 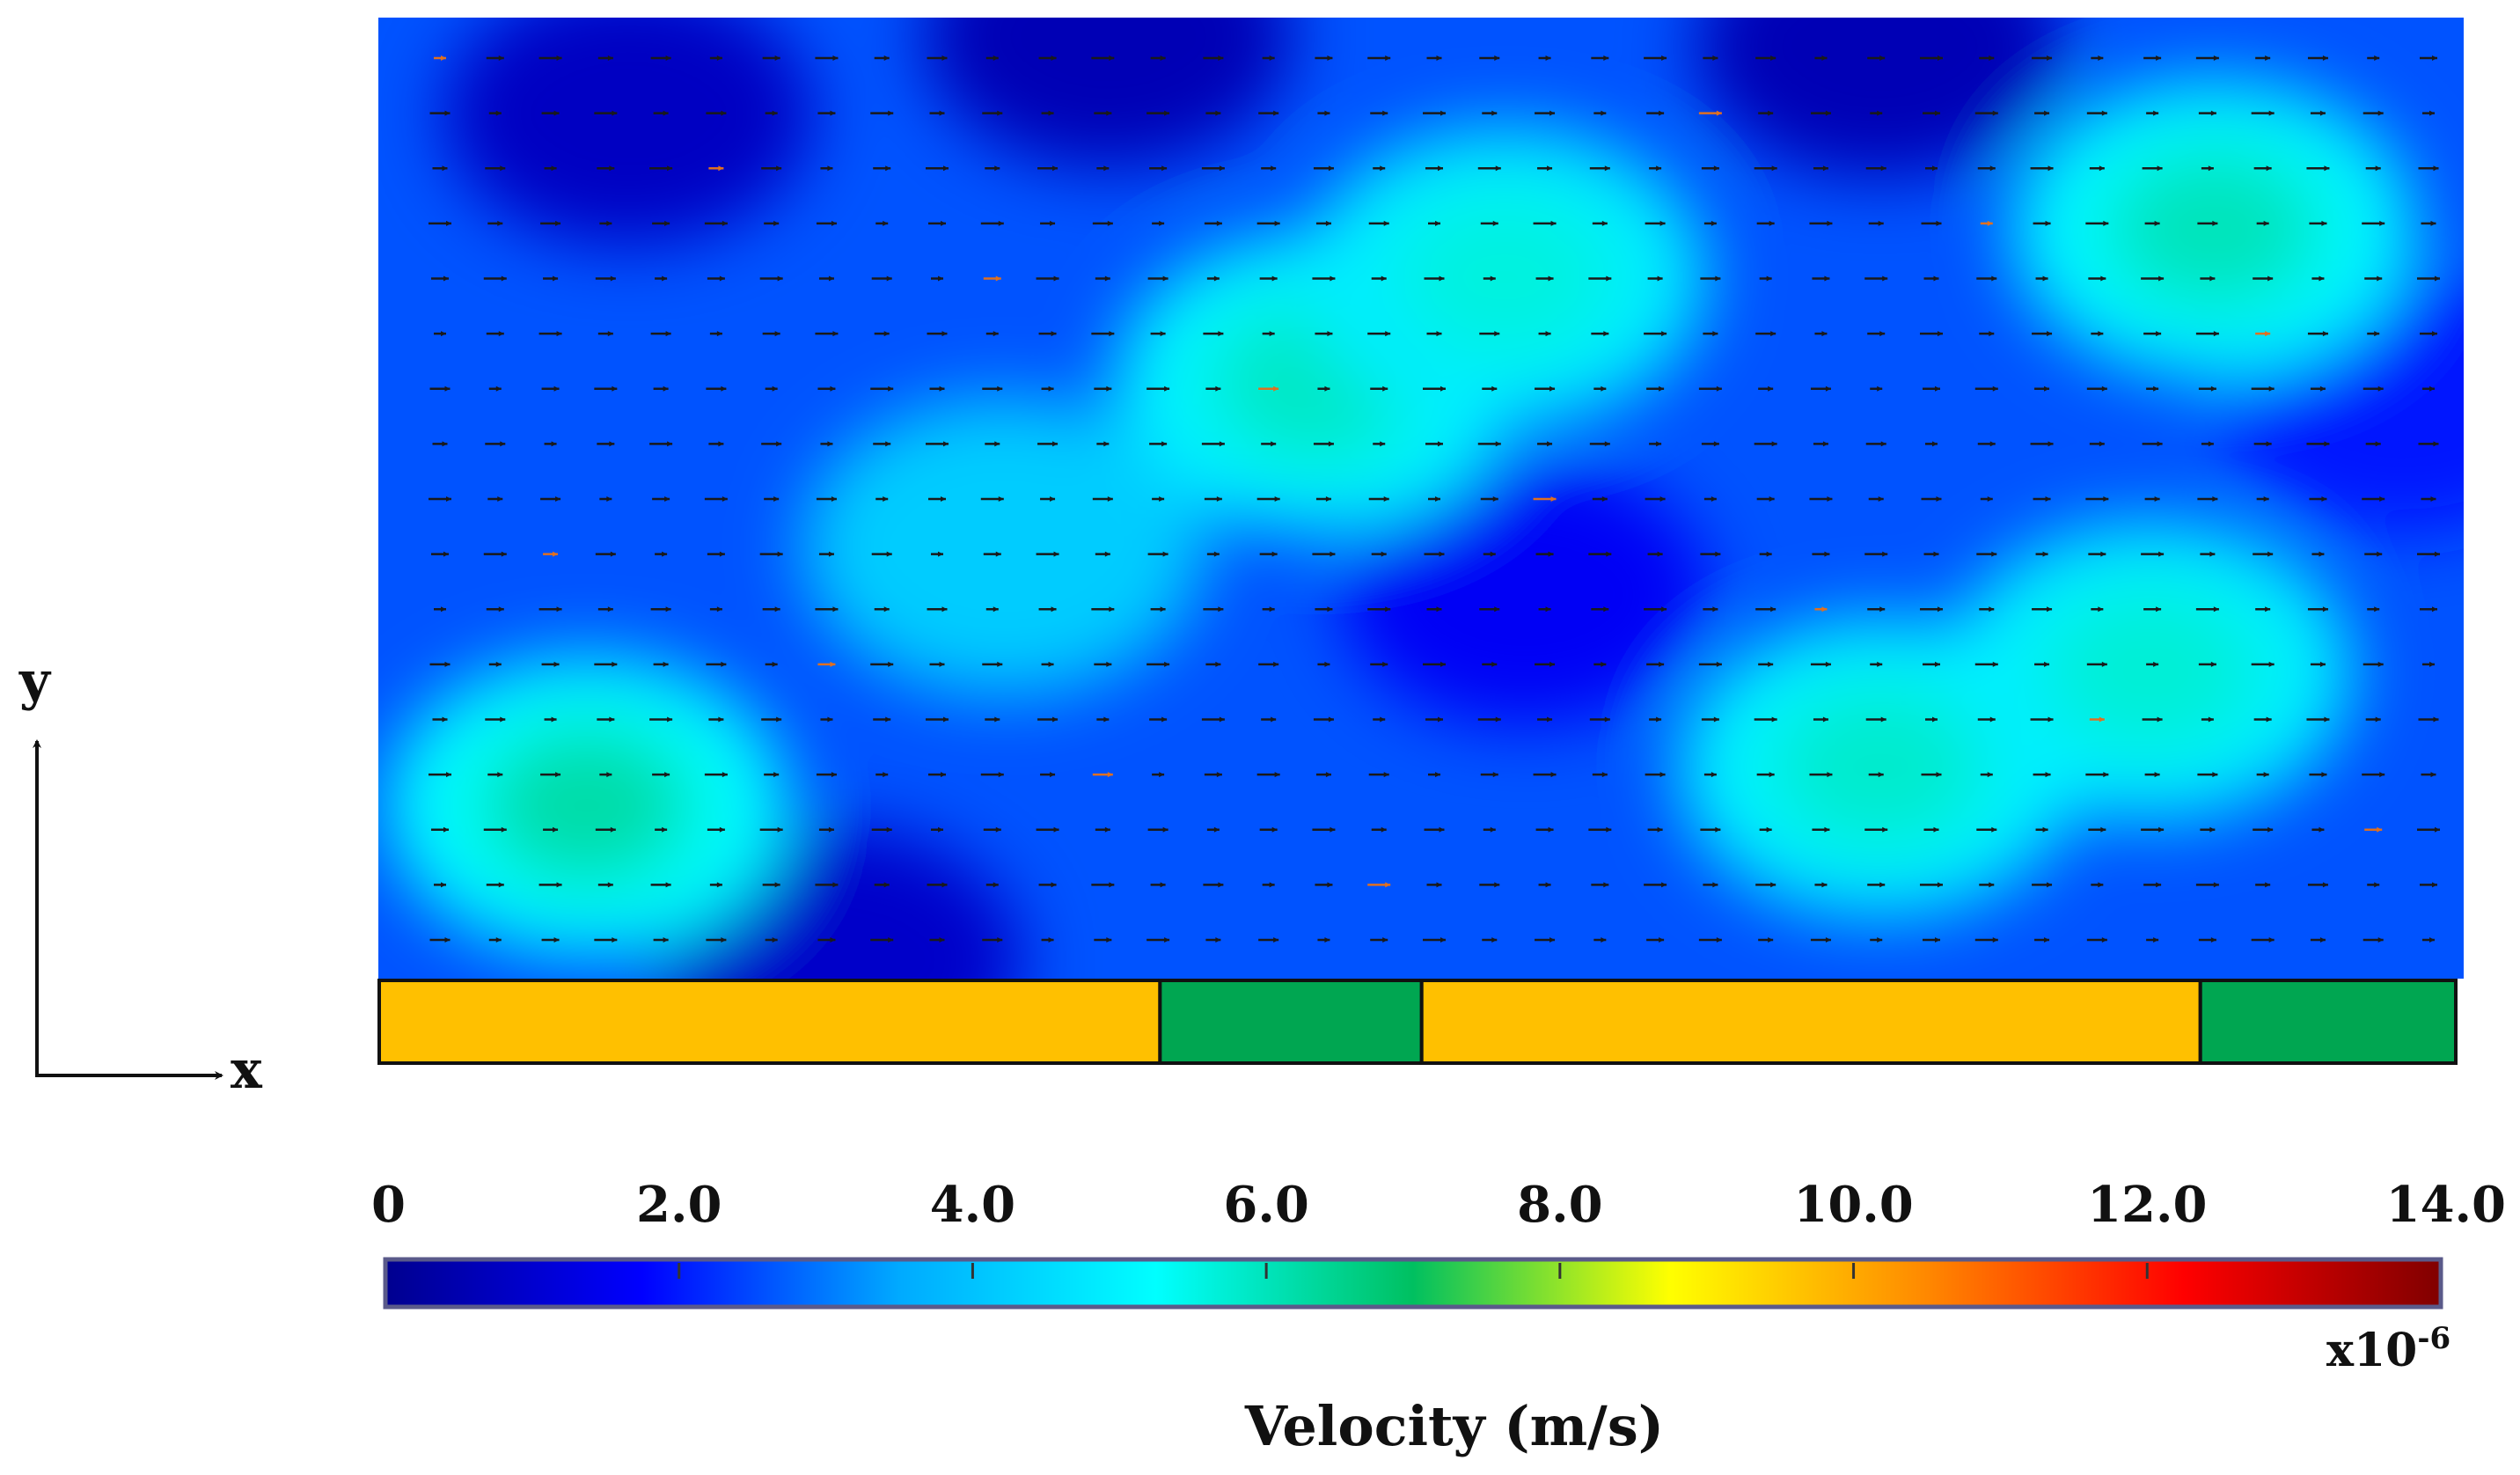 I want to click on boundary-segment-b, so click(x=2328, y=1022).